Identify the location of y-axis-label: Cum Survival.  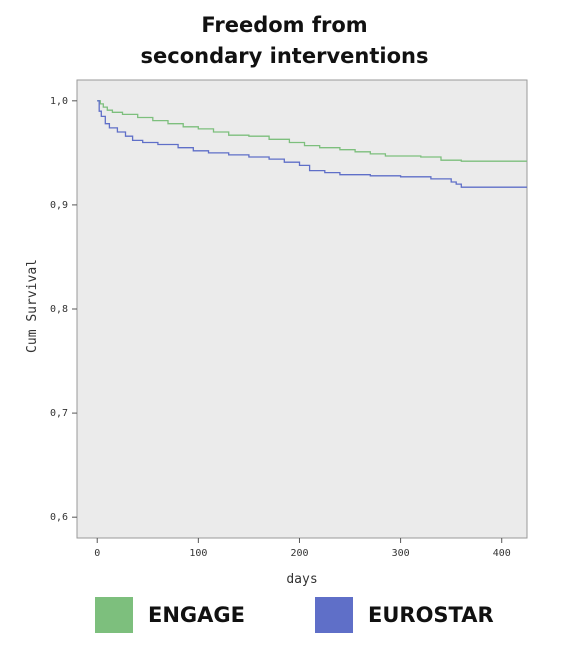
(32, 306).